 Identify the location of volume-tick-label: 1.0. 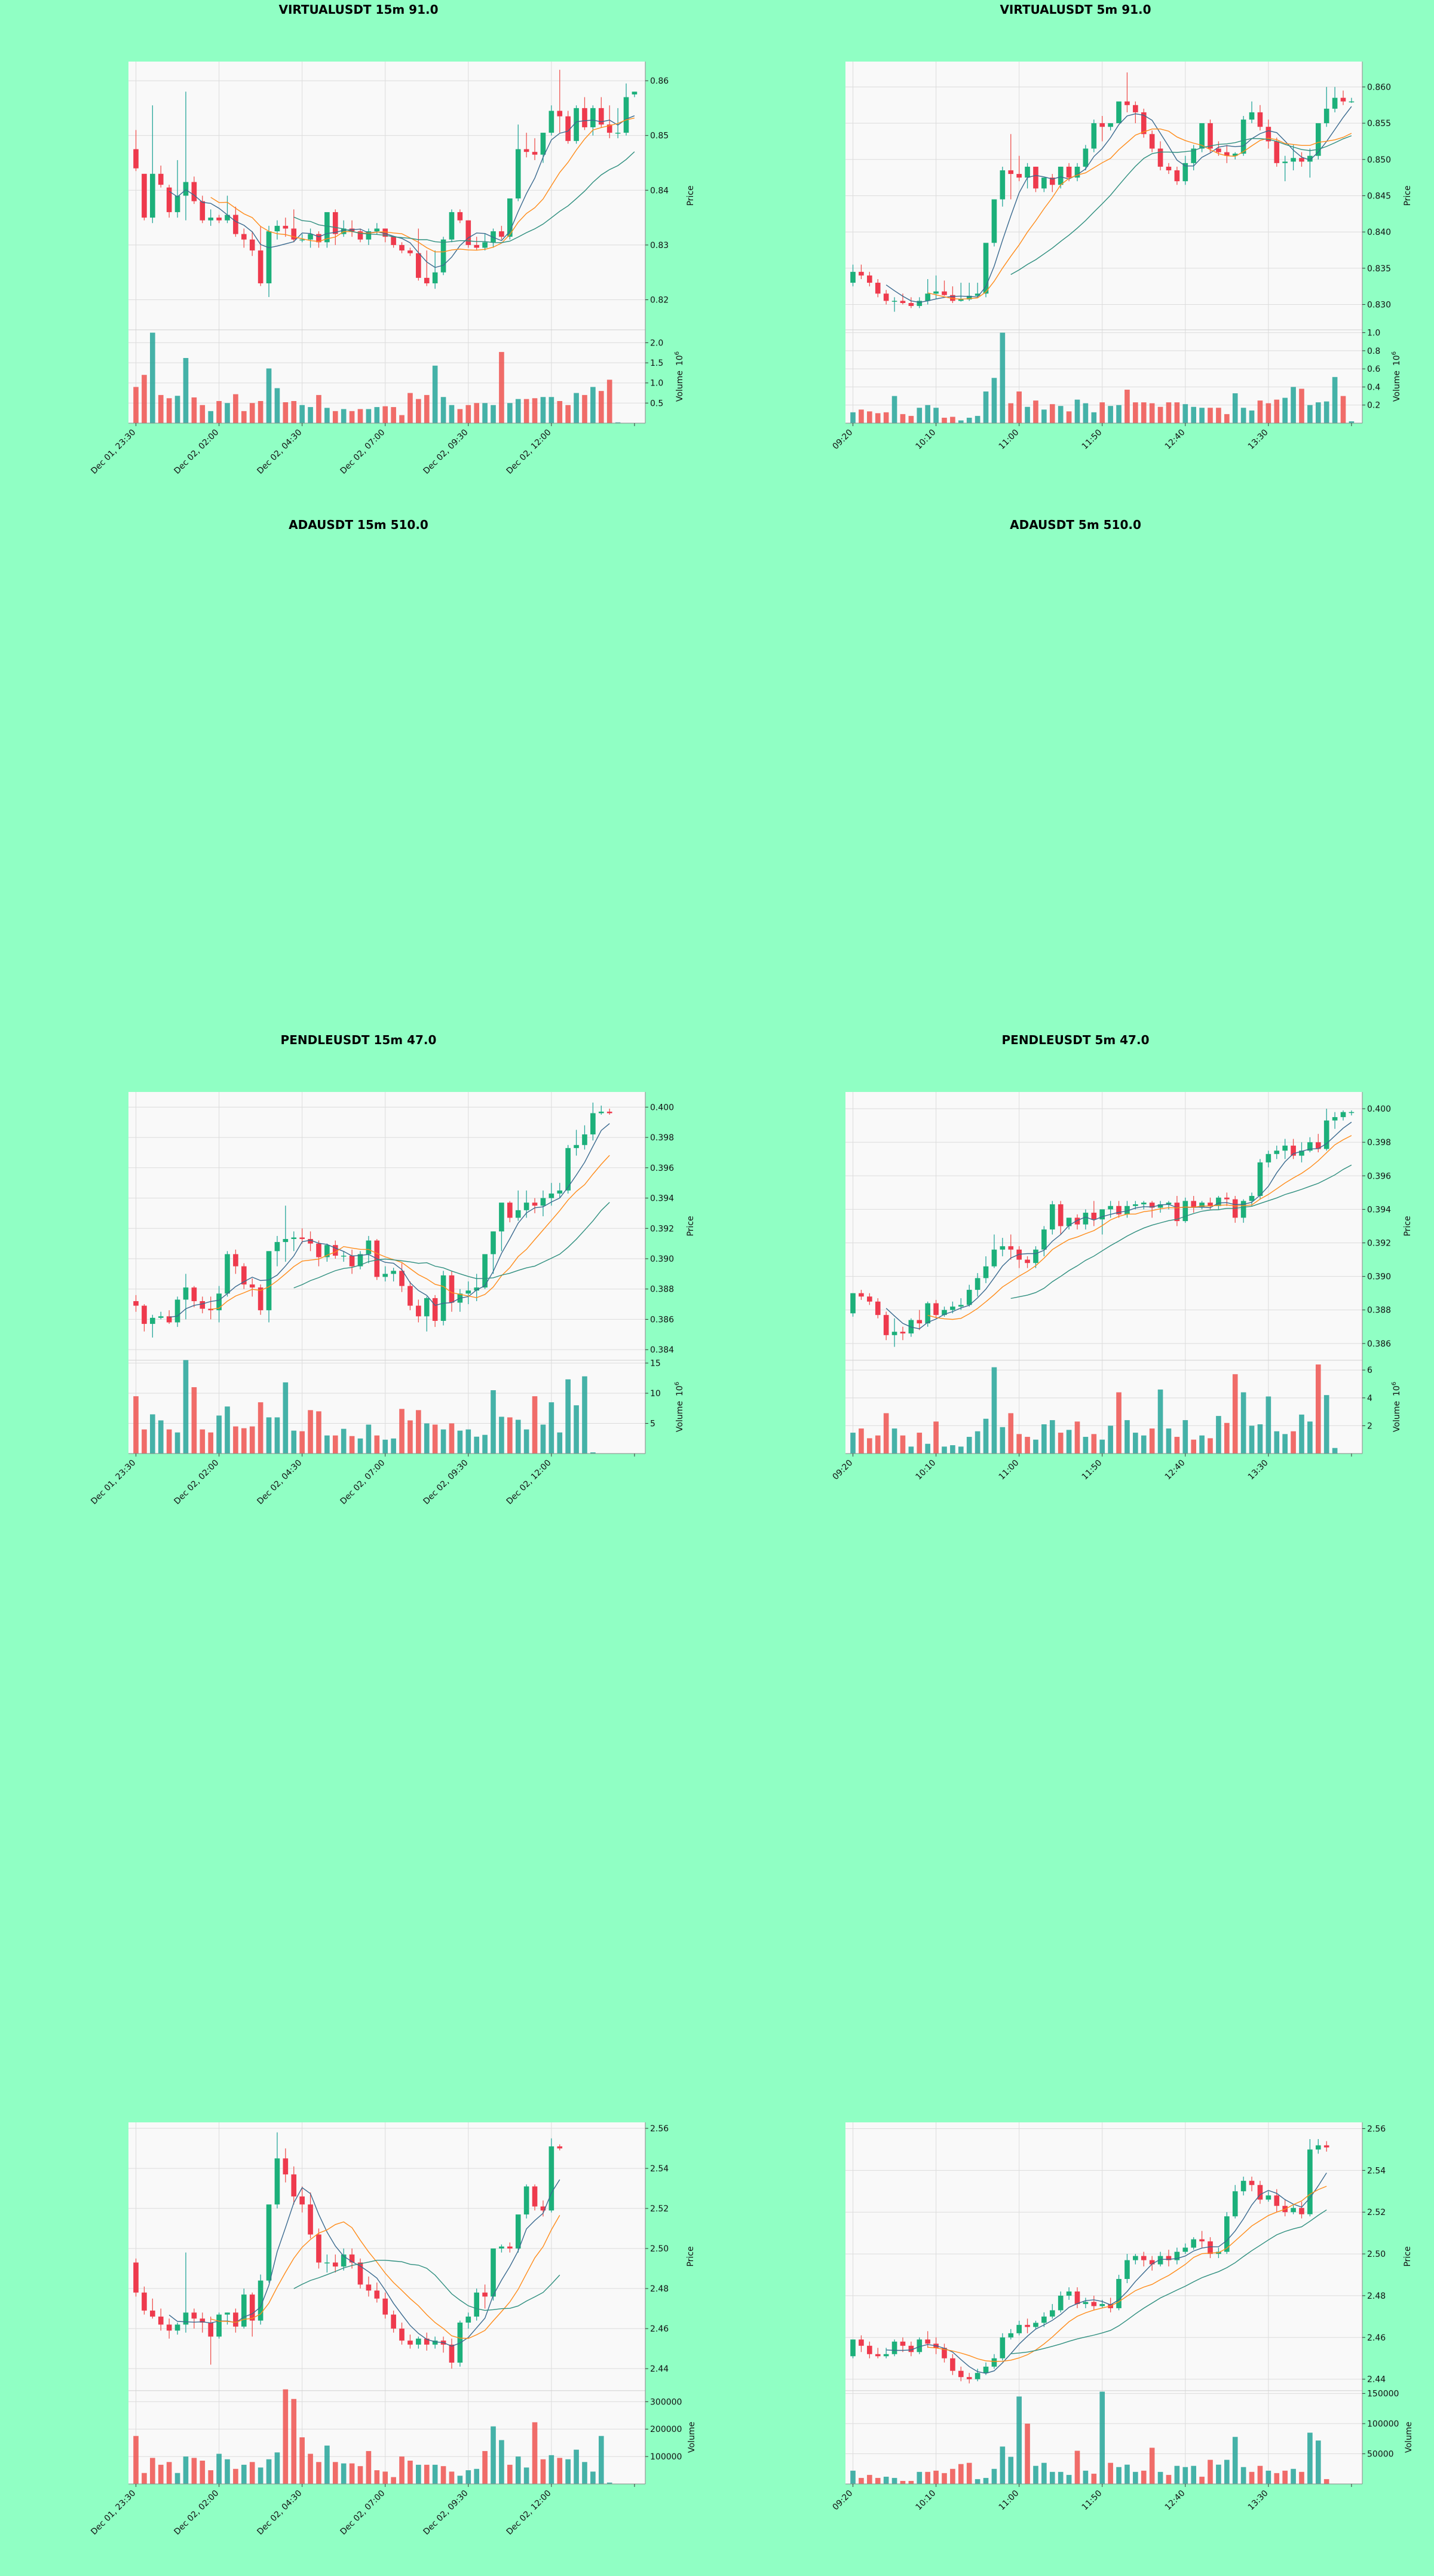
(656, 383).